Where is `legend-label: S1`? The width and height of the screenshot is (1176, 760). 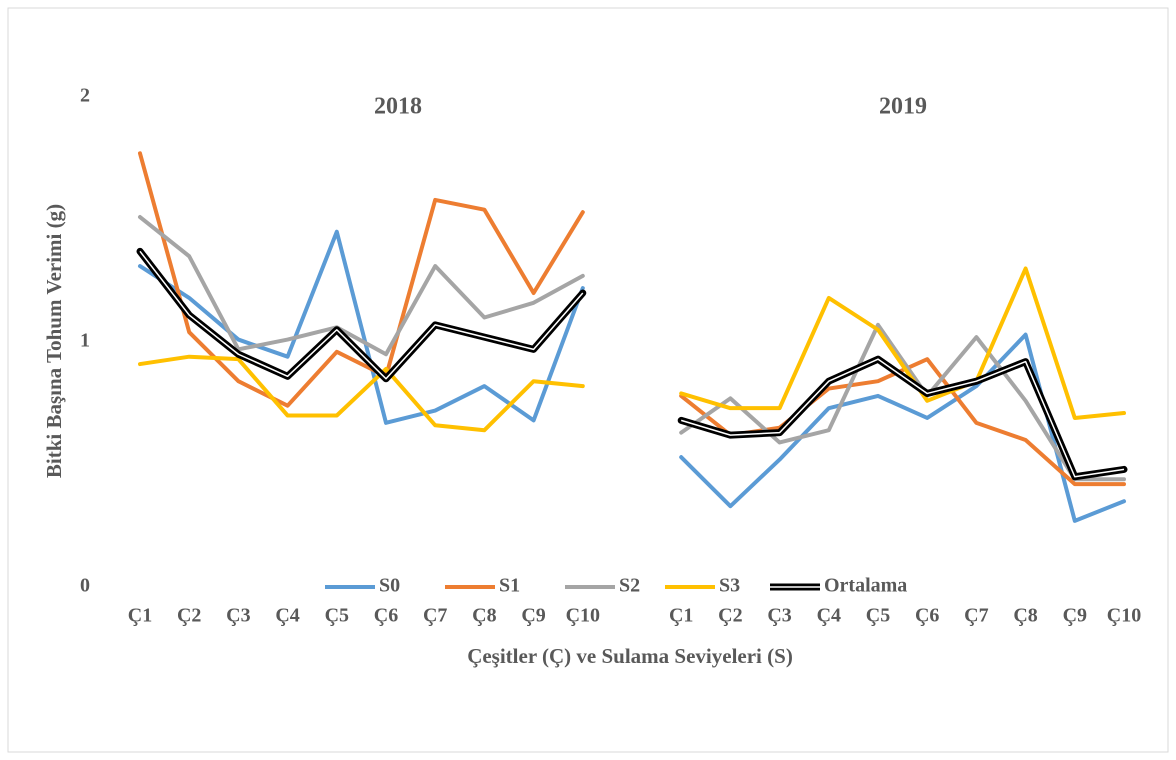
legend-label: S1 is located at coordinates (509, 586).